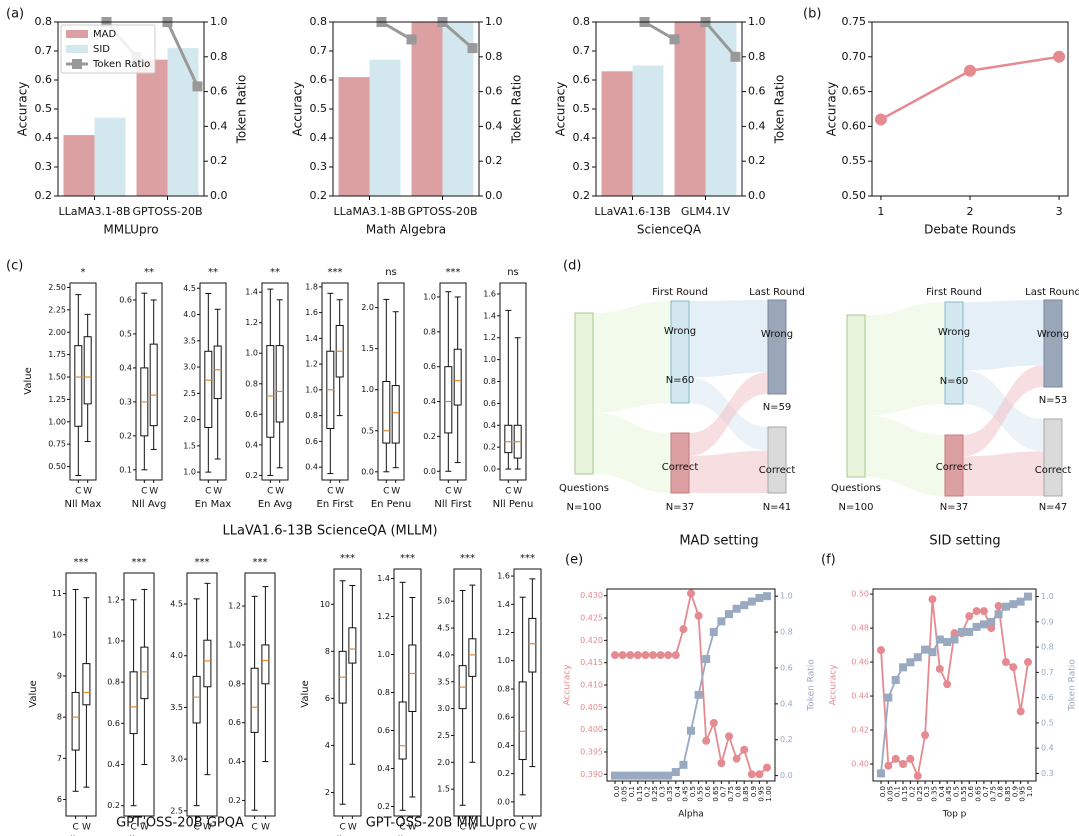 The image size is (1079, 836). I want to click on y-tick-label: 7, so click(59, 758).